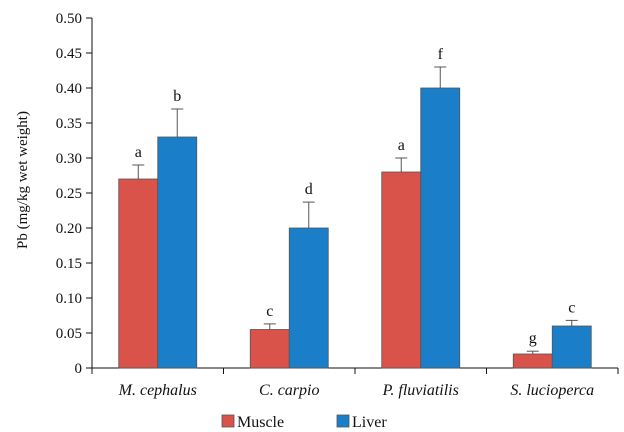 The width and height of the screenshot is (624, 432). Describe the element at coordinates (304, 422) in the screenshot. I see `legend: Muscle Liver` at that location.